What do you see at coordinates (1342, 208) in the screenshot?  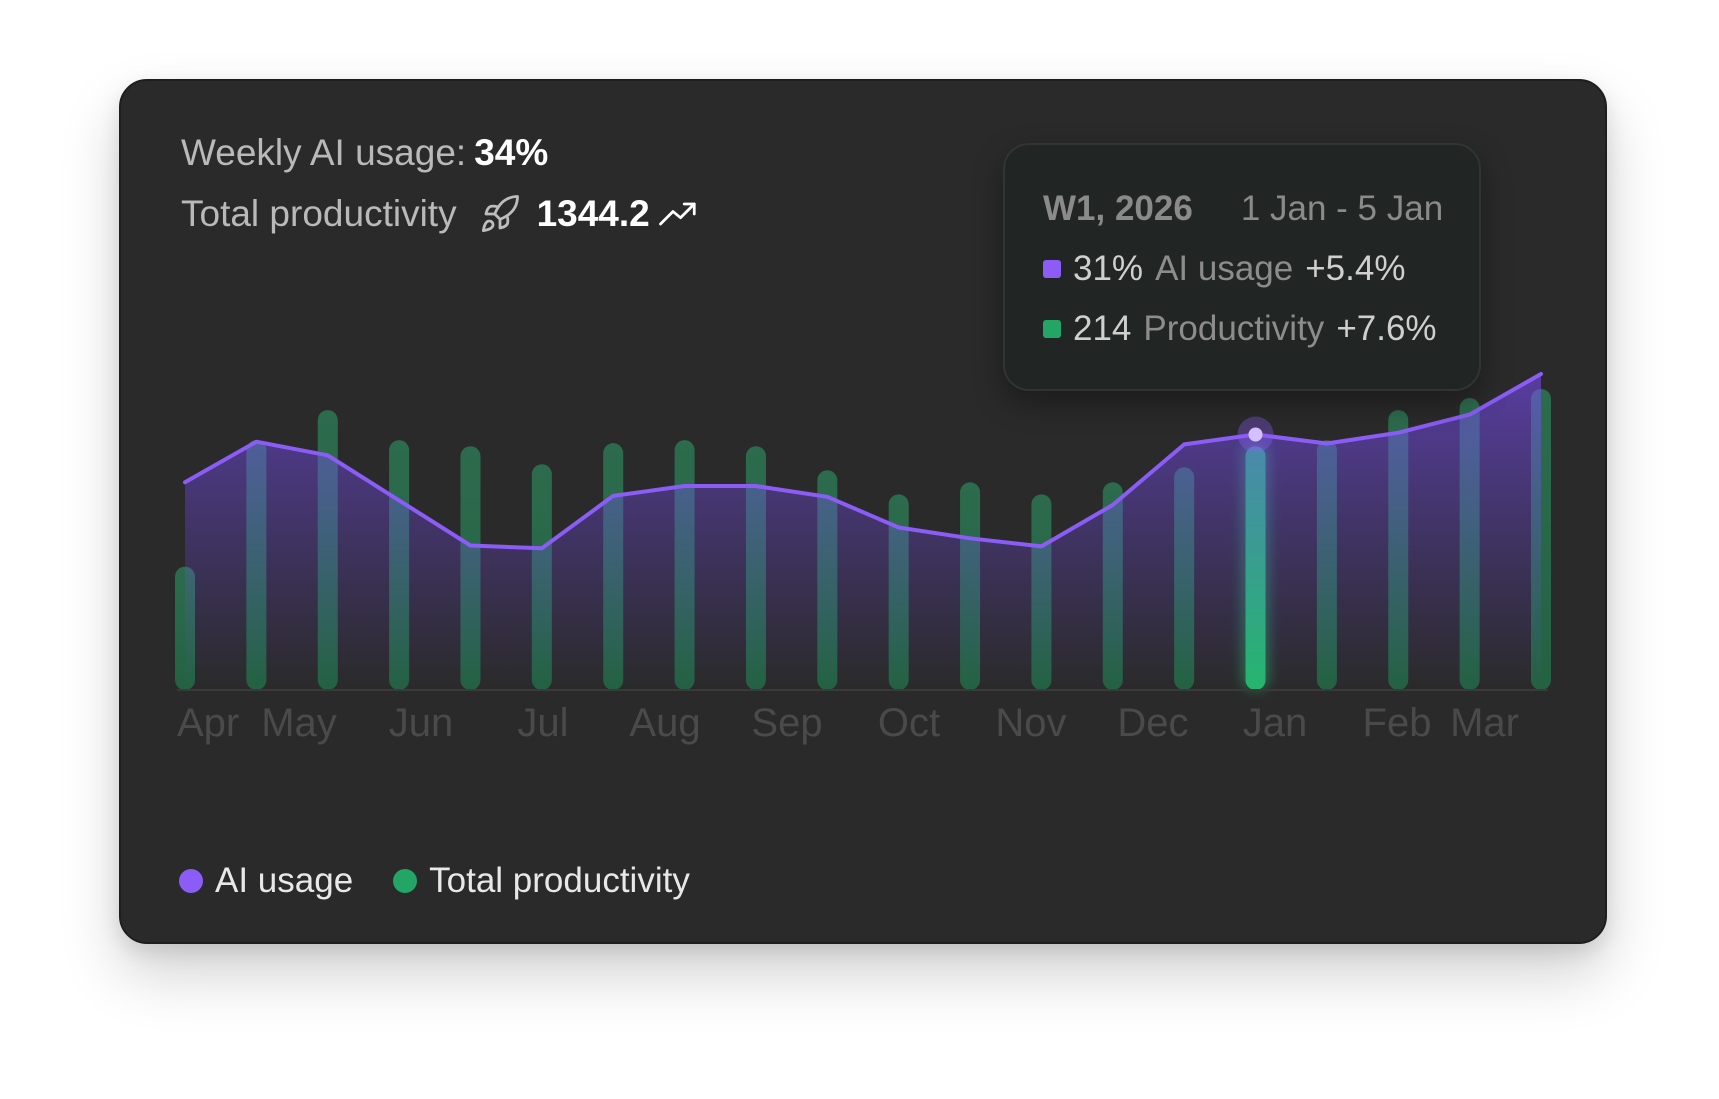 I see `tooltip-range: 1 Jan - 5 Jan` at bounding box center [1342, 208].